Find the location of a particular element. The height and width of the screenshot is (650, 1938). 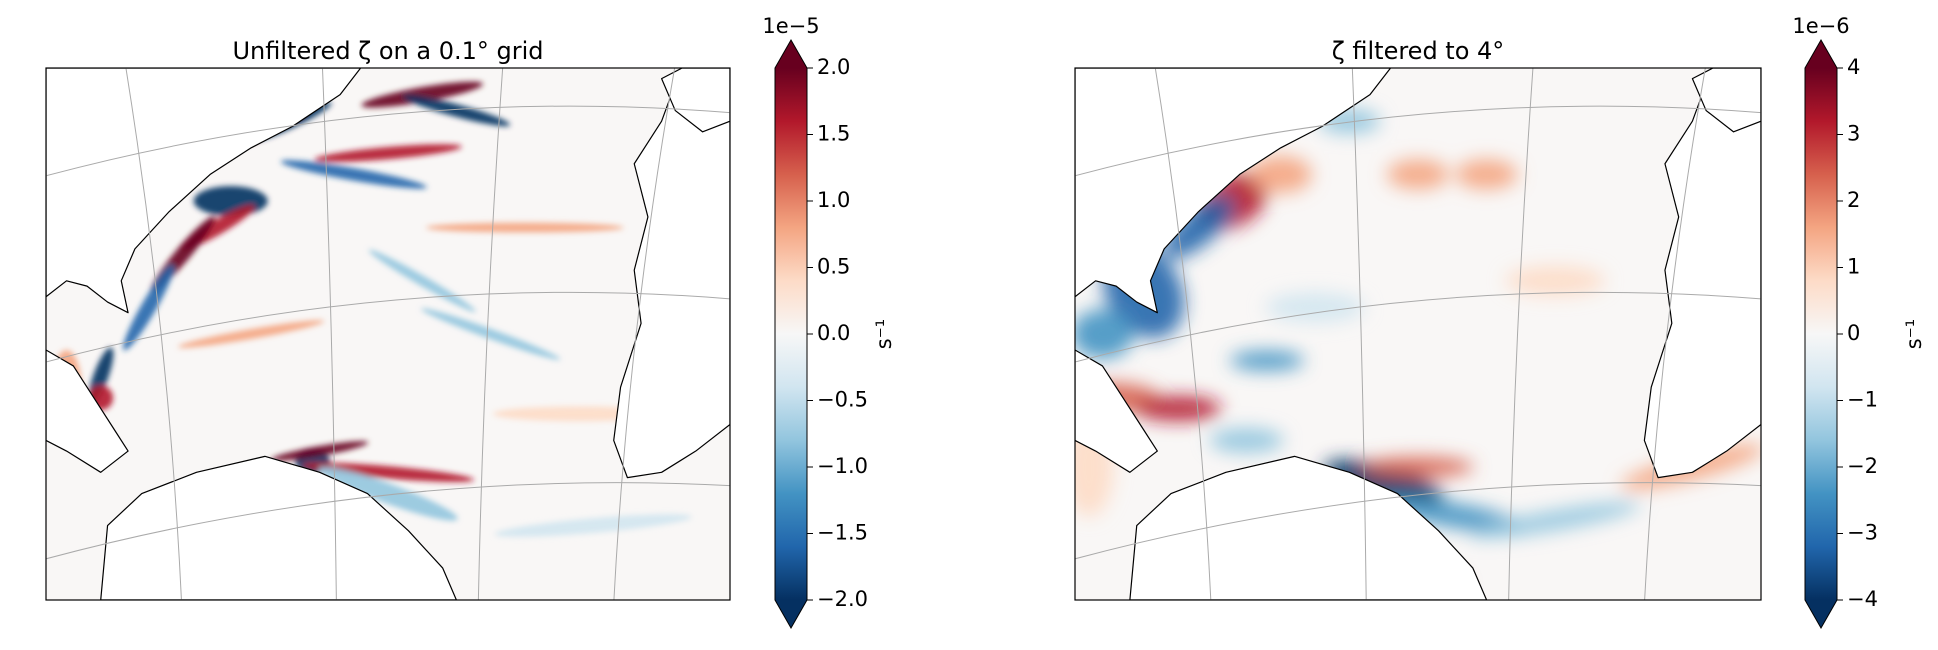

colorbar-tick-label: 0.5 is located at coordinates (833, 267).